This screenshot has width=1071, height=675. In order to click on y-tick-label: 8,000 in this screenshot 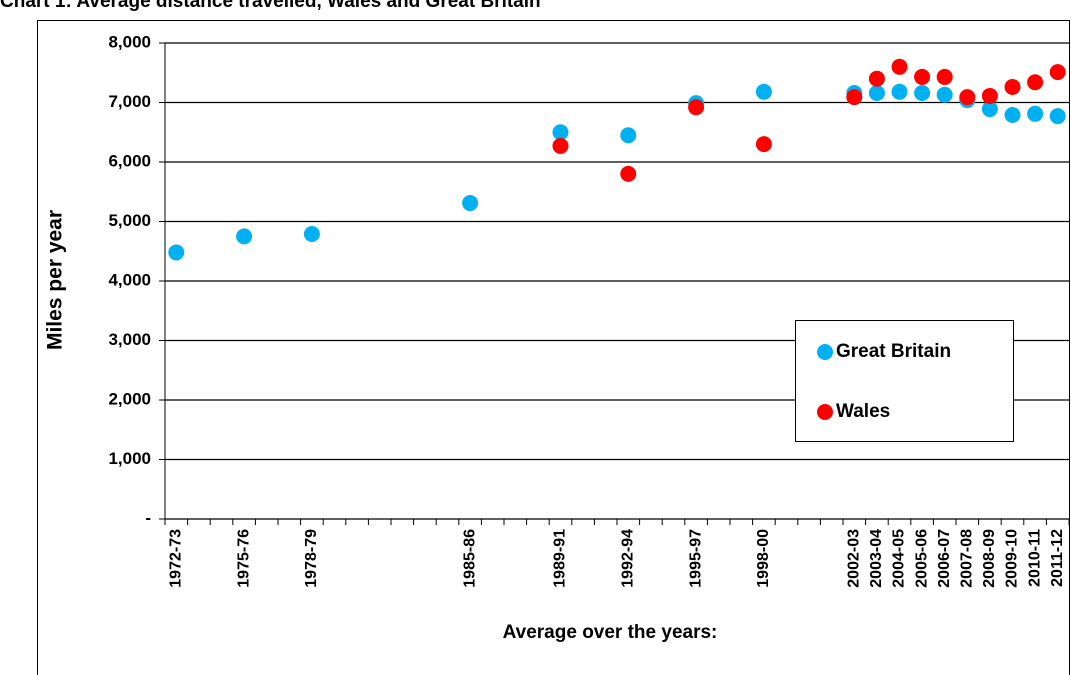, I will do `click(129, 41)`.